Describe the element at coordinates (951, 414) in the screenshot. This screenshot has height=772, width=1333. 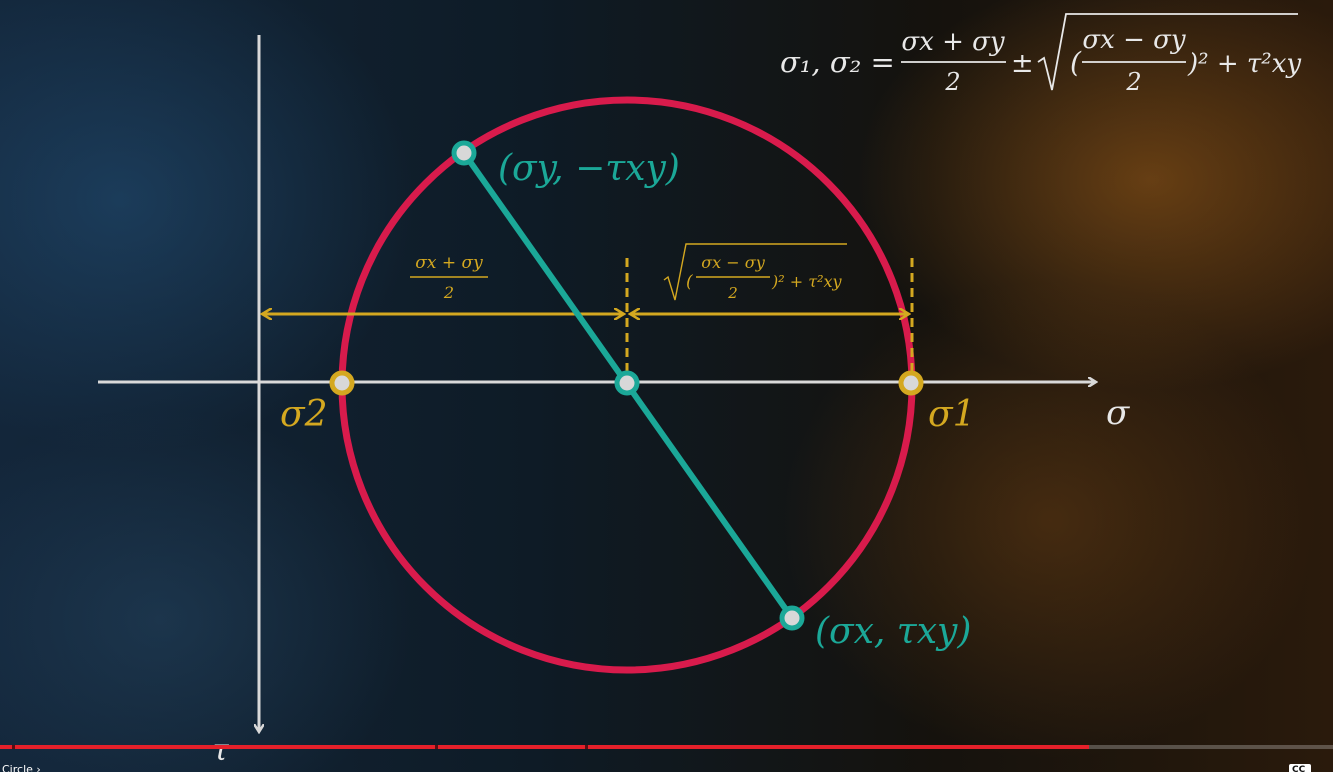
I see `sigma1-label: σ1` at that location.